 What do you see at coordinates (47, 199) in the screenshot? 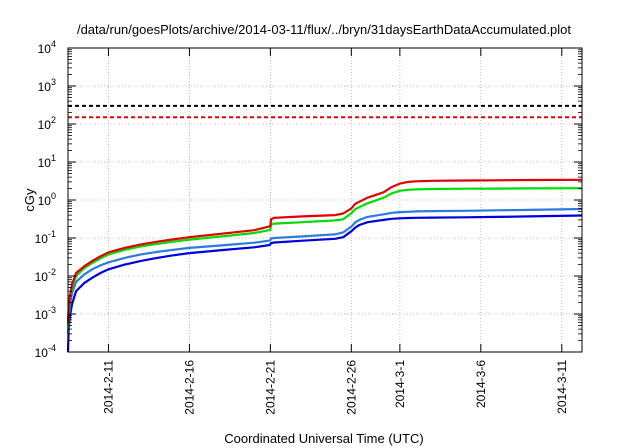
I see `y-tick-label: 10⁰` at bounding box center [47, 199].